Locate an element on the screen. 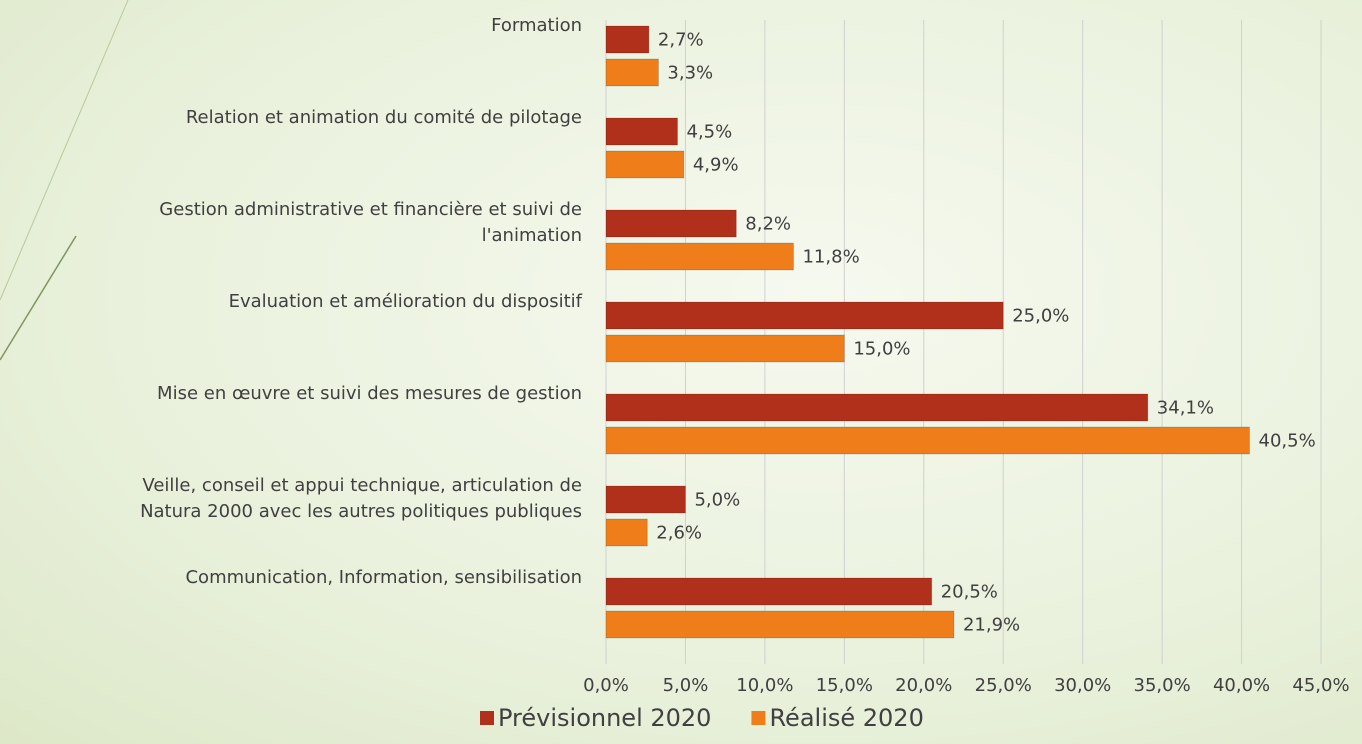 Image resolution: width=1362 pixels, height=744 pixels. category-label: Evaluation et amélioration du dispositif is located at coordinates (405, 301).